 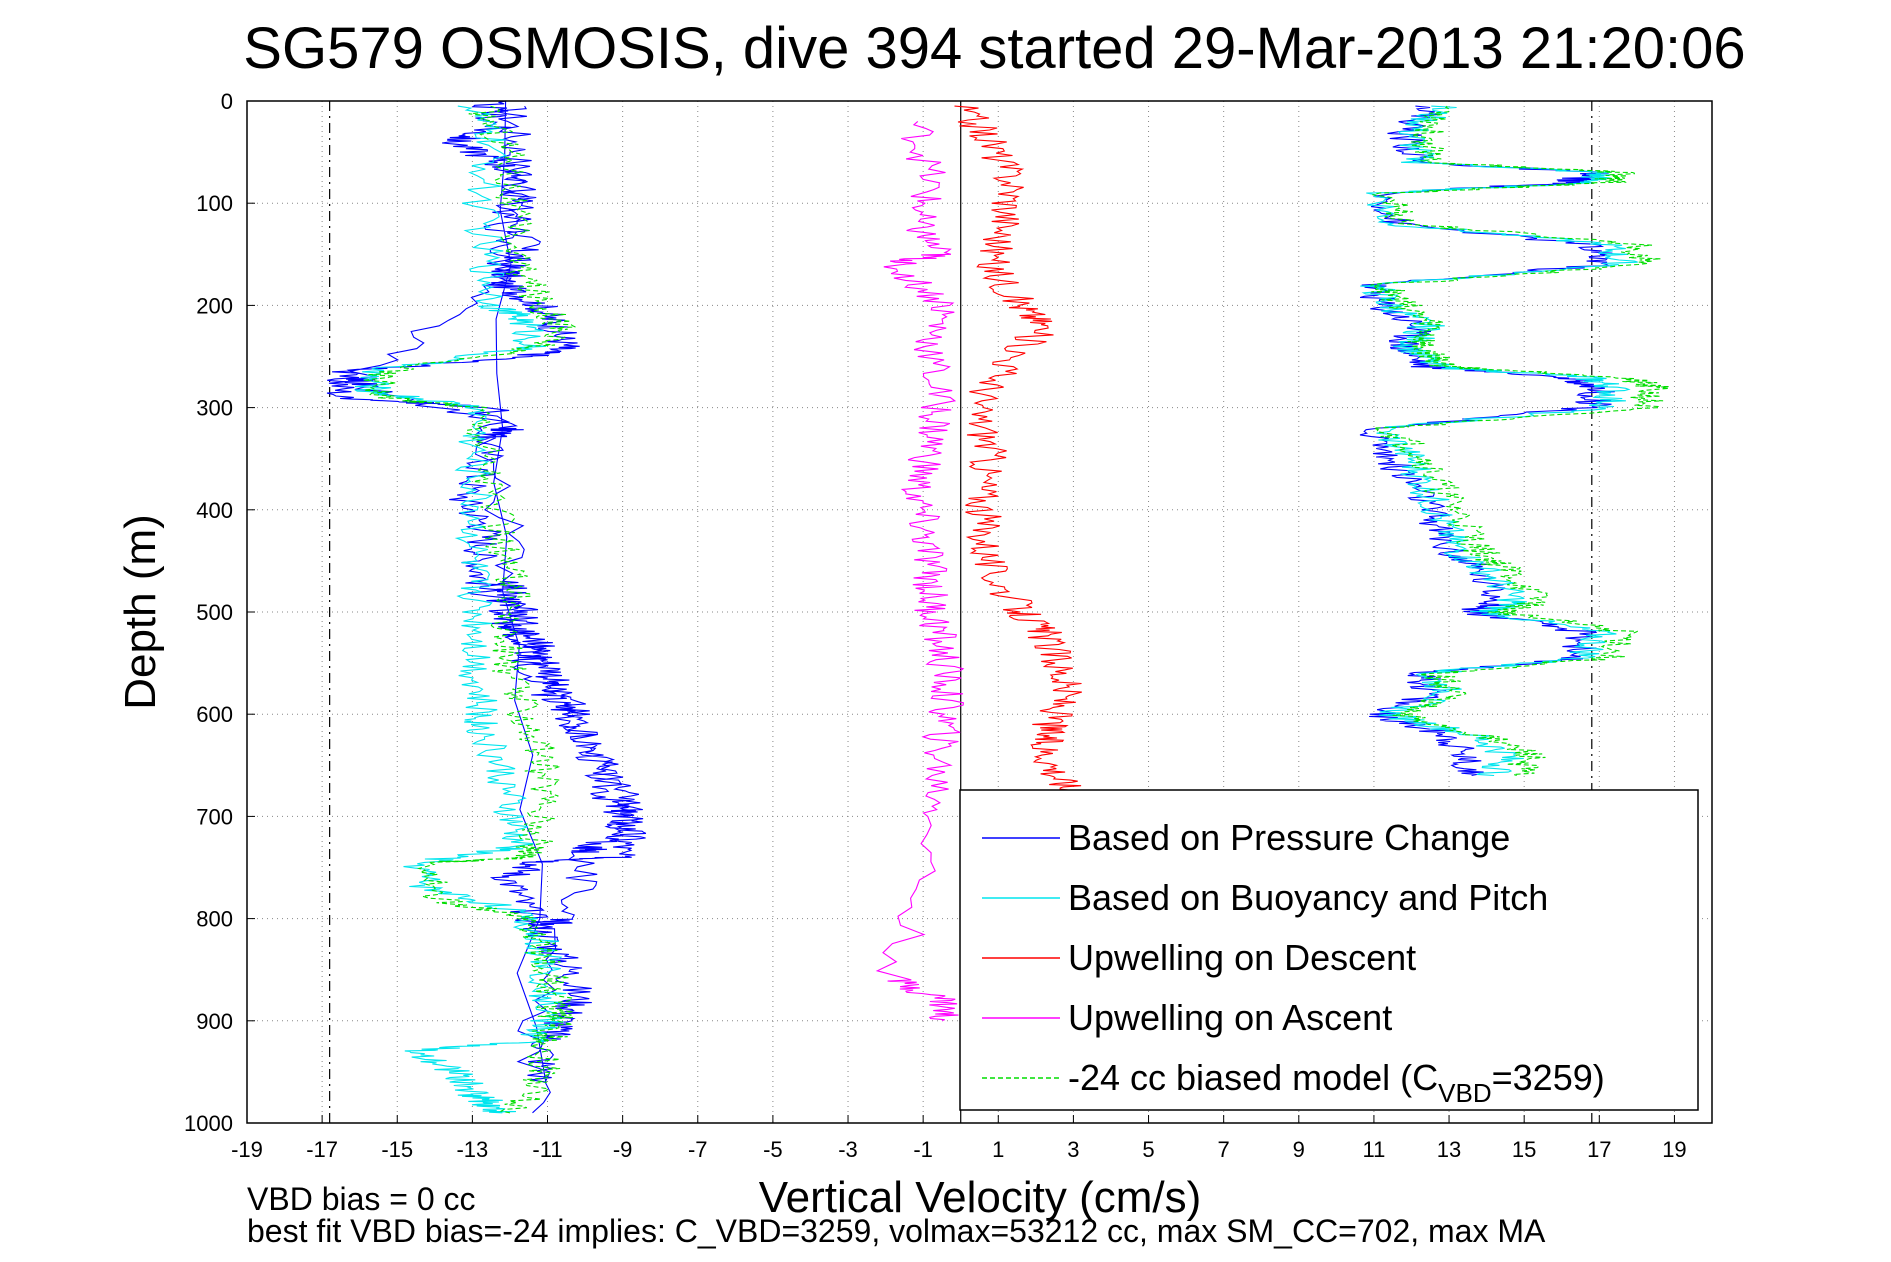 What do you see at coordinates (547, 1149) in the screenshot?
I see `x-tick-label: -11` at bounding box center [547, 1149].